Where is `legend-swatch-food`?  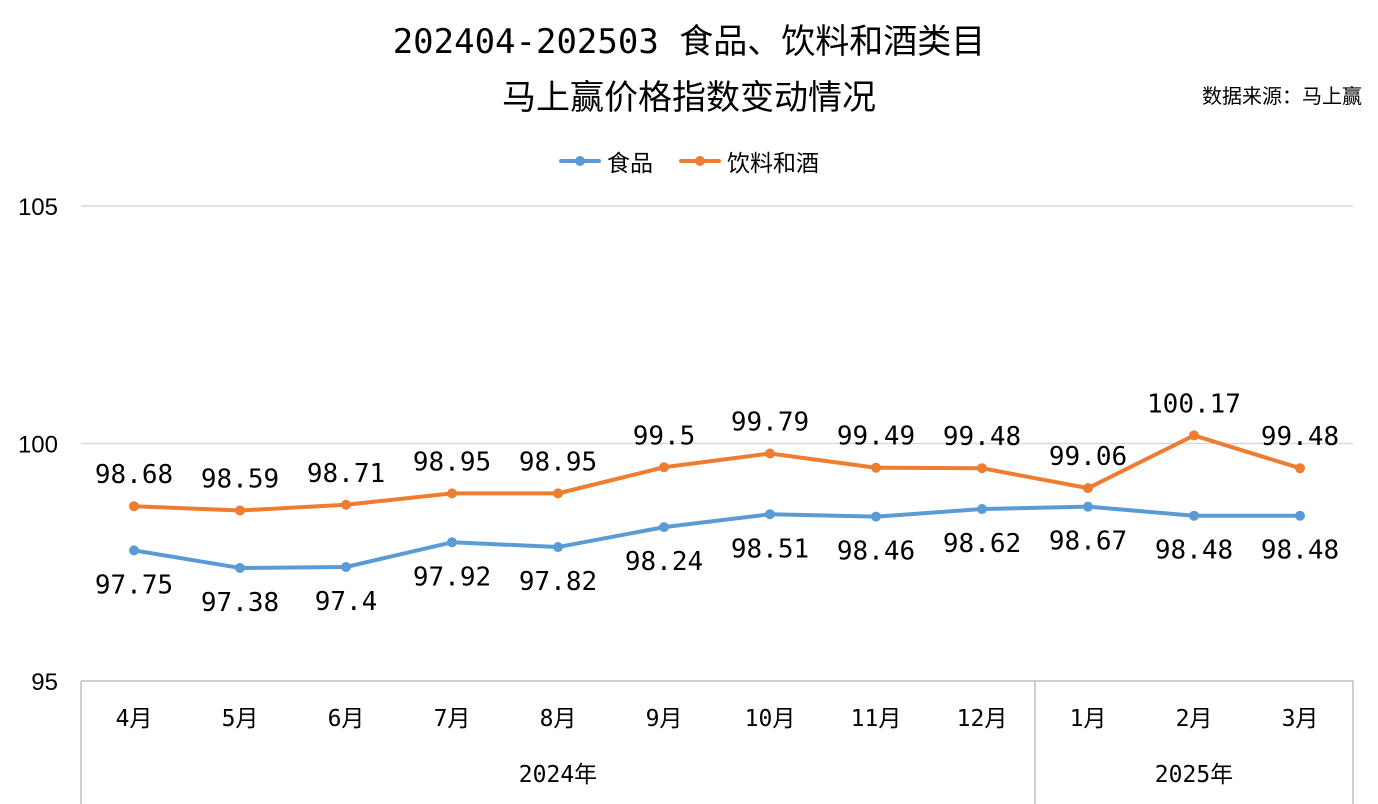 legend-swatch-food is located at coordinates (580, 161).